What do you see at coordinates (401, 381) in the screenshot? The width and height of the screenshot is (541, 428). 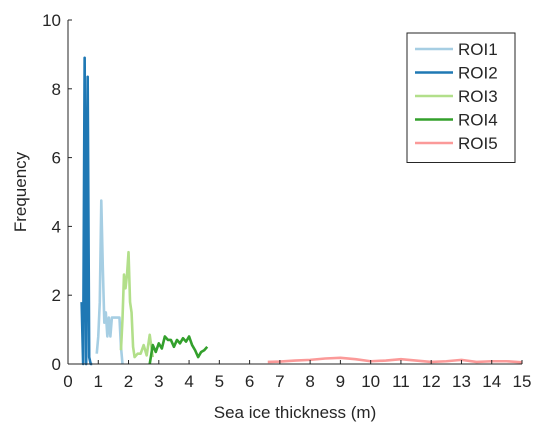 I see `x-tick-label: 11` at bounding box center [401, 381].